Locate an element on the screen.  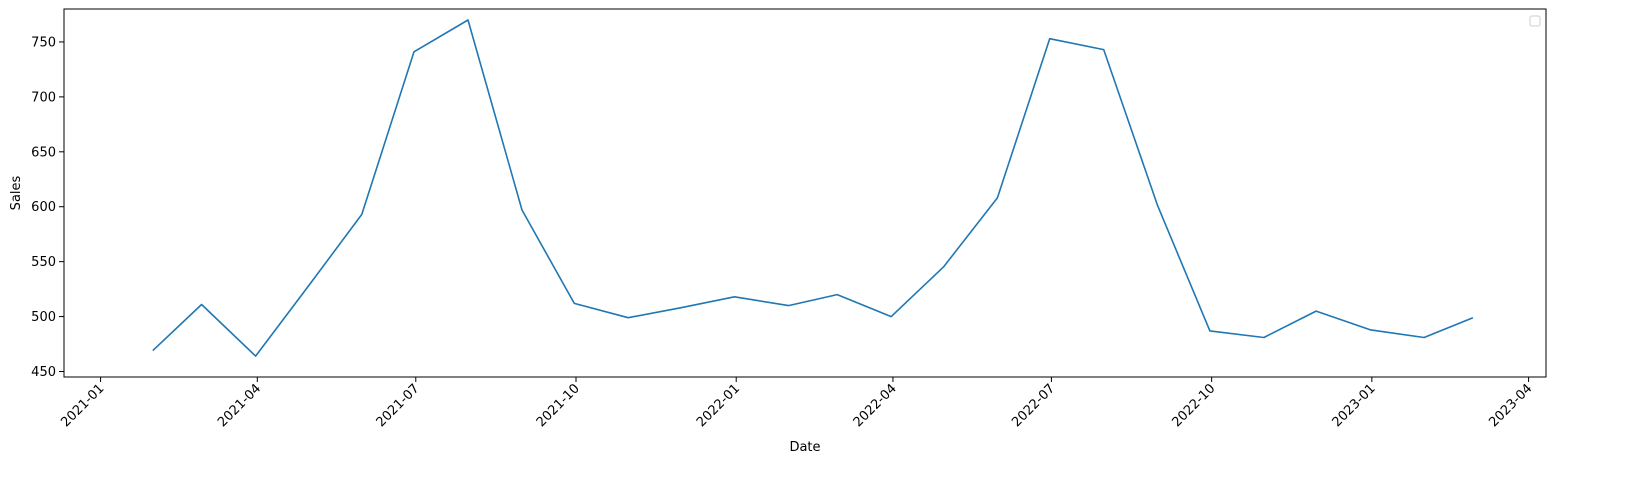
y-axis-label: Sales is located at coordinates (16, 192).